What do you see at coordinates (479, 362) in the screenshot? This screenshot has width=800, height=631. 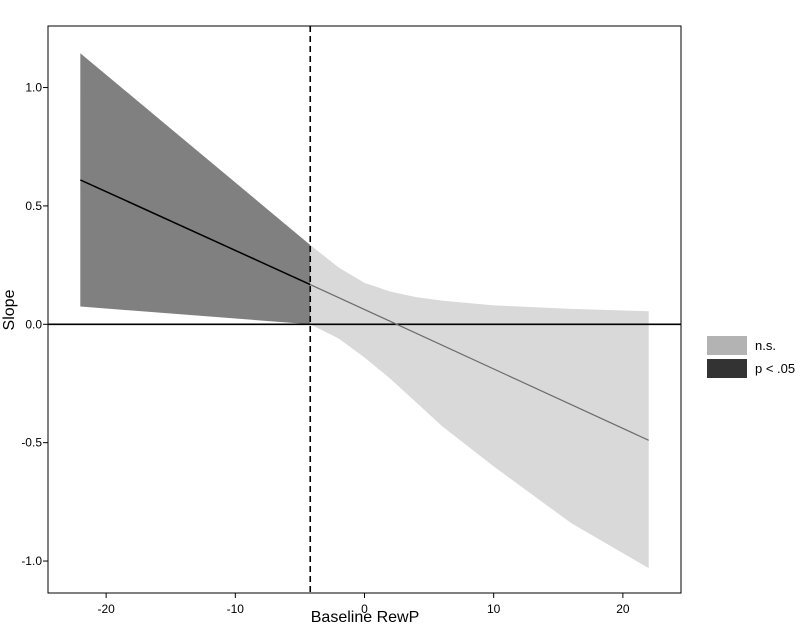 I see `slope-line-nonsignificant` at bounding box center [479, 362].